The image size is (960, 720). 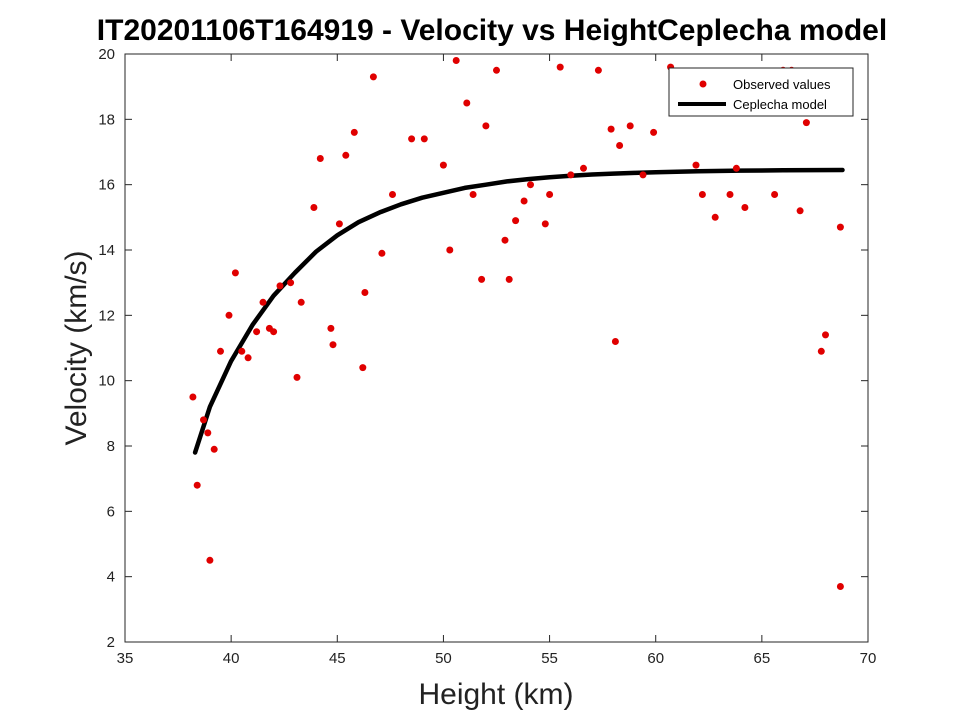 What do you see at coordinates (106, 185) in the screenshot?
I see `y-tick-label: 16` at bounding box center [106, 185].